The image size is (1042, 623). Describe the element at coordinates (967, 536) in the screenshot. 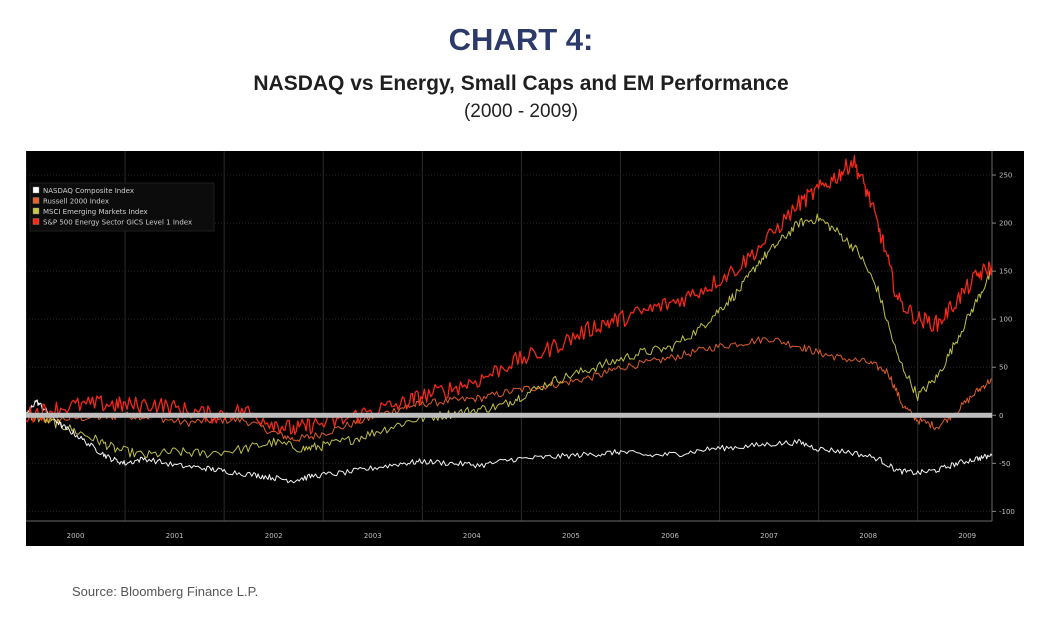

I see `x-tick-label: 2009` at that location.